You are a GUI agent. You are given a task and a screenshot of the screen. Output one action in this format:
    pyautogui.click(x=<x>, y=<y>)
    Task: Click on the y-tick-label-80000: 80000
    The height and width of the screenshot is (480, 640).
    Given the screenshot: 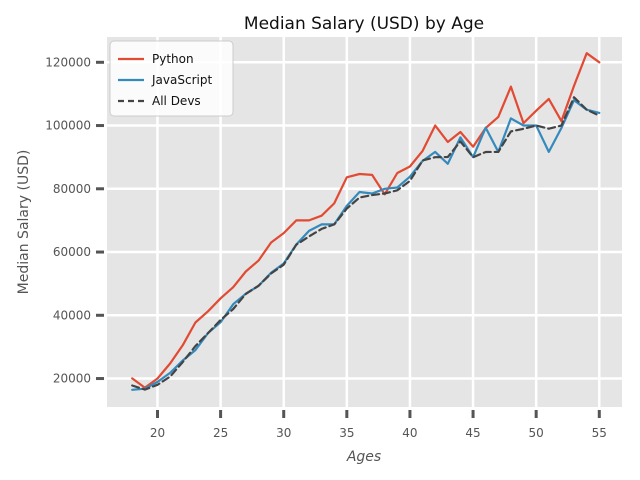 What is the action you would take?
    pyautogui.click(x=72, y=189)
    